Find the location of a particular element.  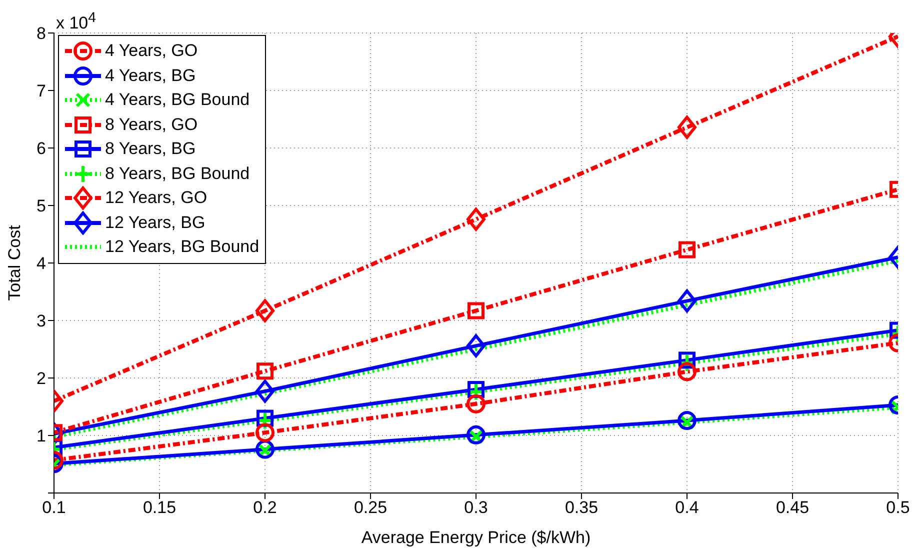

x-tick-label: 0.45 is located at coordinates (793, 508).